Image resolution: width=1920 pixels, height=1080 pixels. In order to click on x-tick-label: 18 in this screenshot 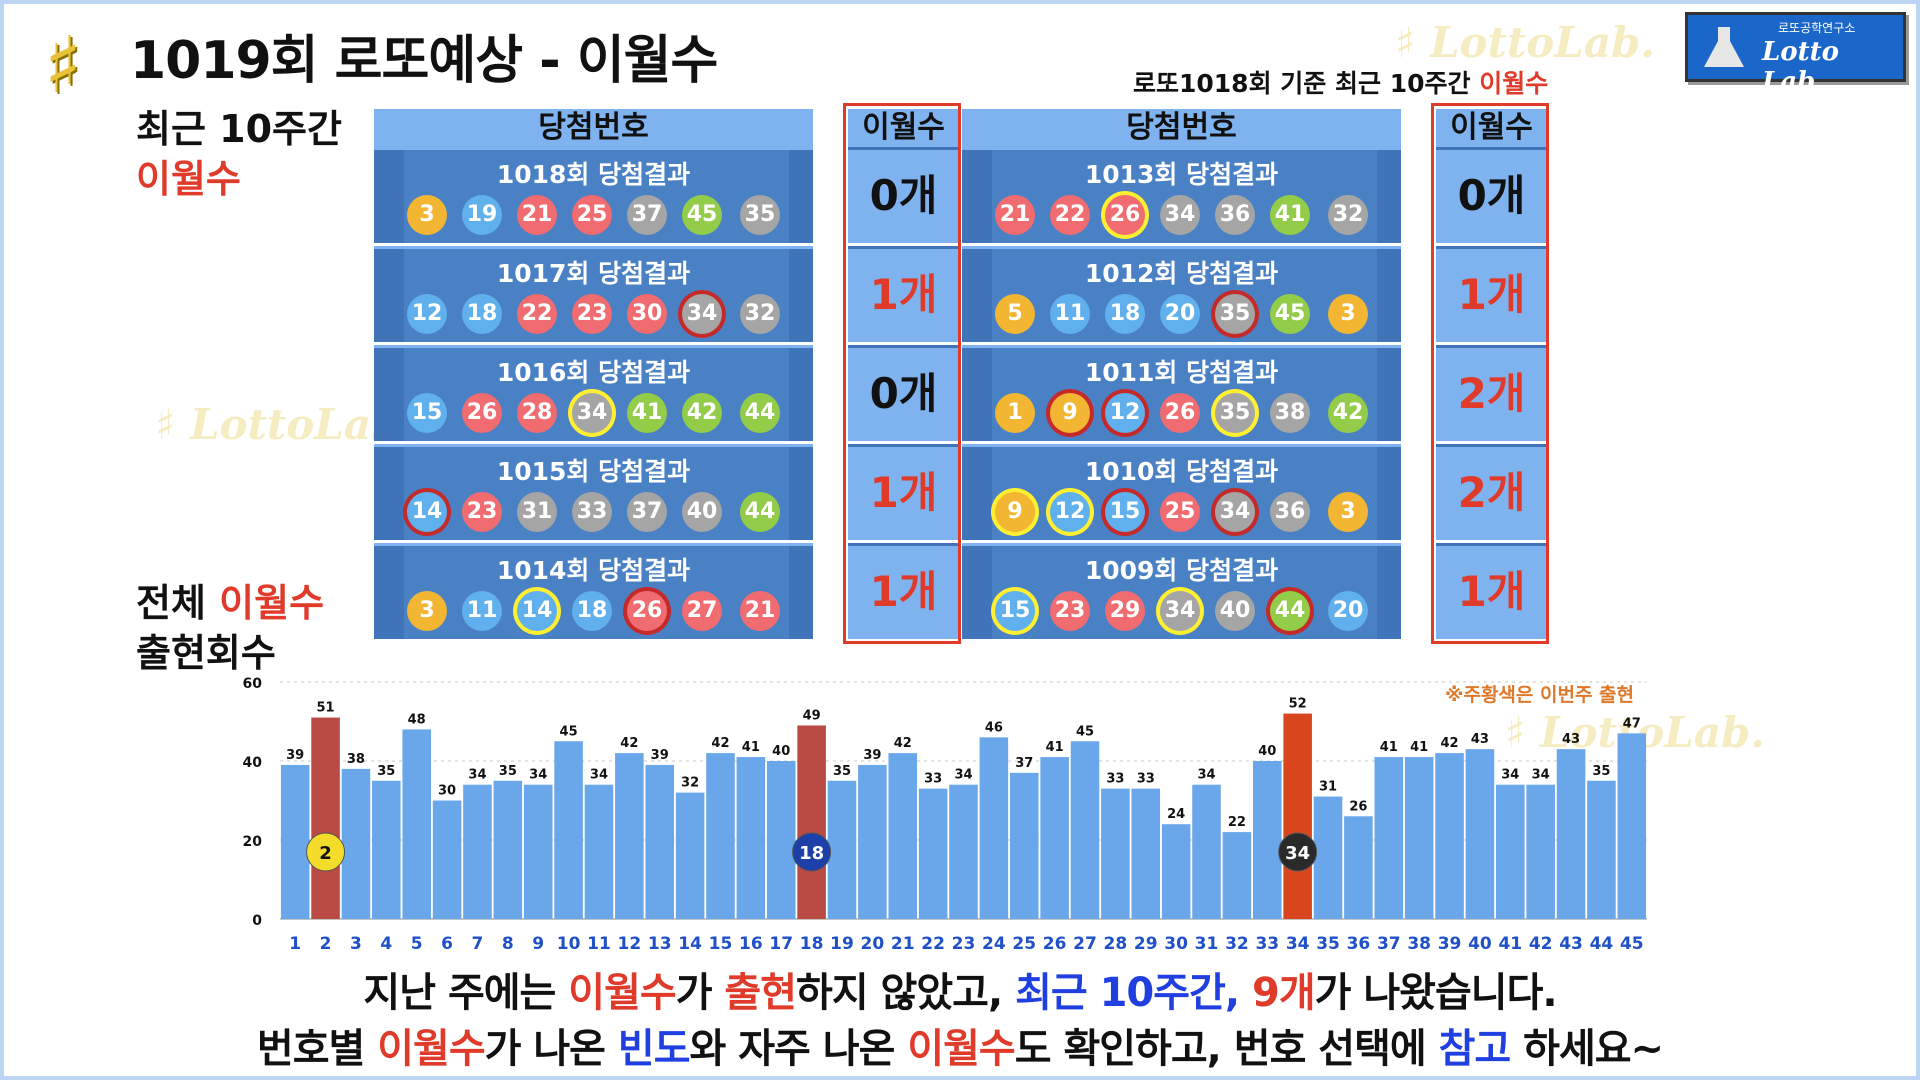, I will do `click(812, 944)`.